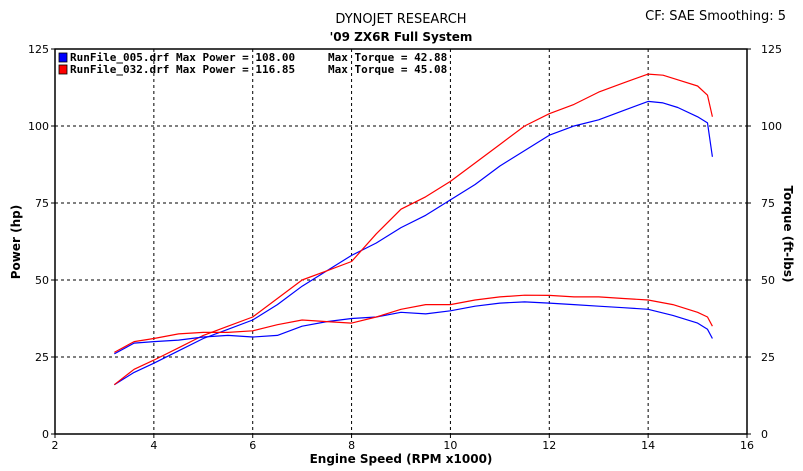 This screenshot has width=803, height=471. What do you see at coordinates (387, 69) in the screenshot?
I see `legend-entry-torque: Max Torque = 45.08` at bounding box center [387, 69].